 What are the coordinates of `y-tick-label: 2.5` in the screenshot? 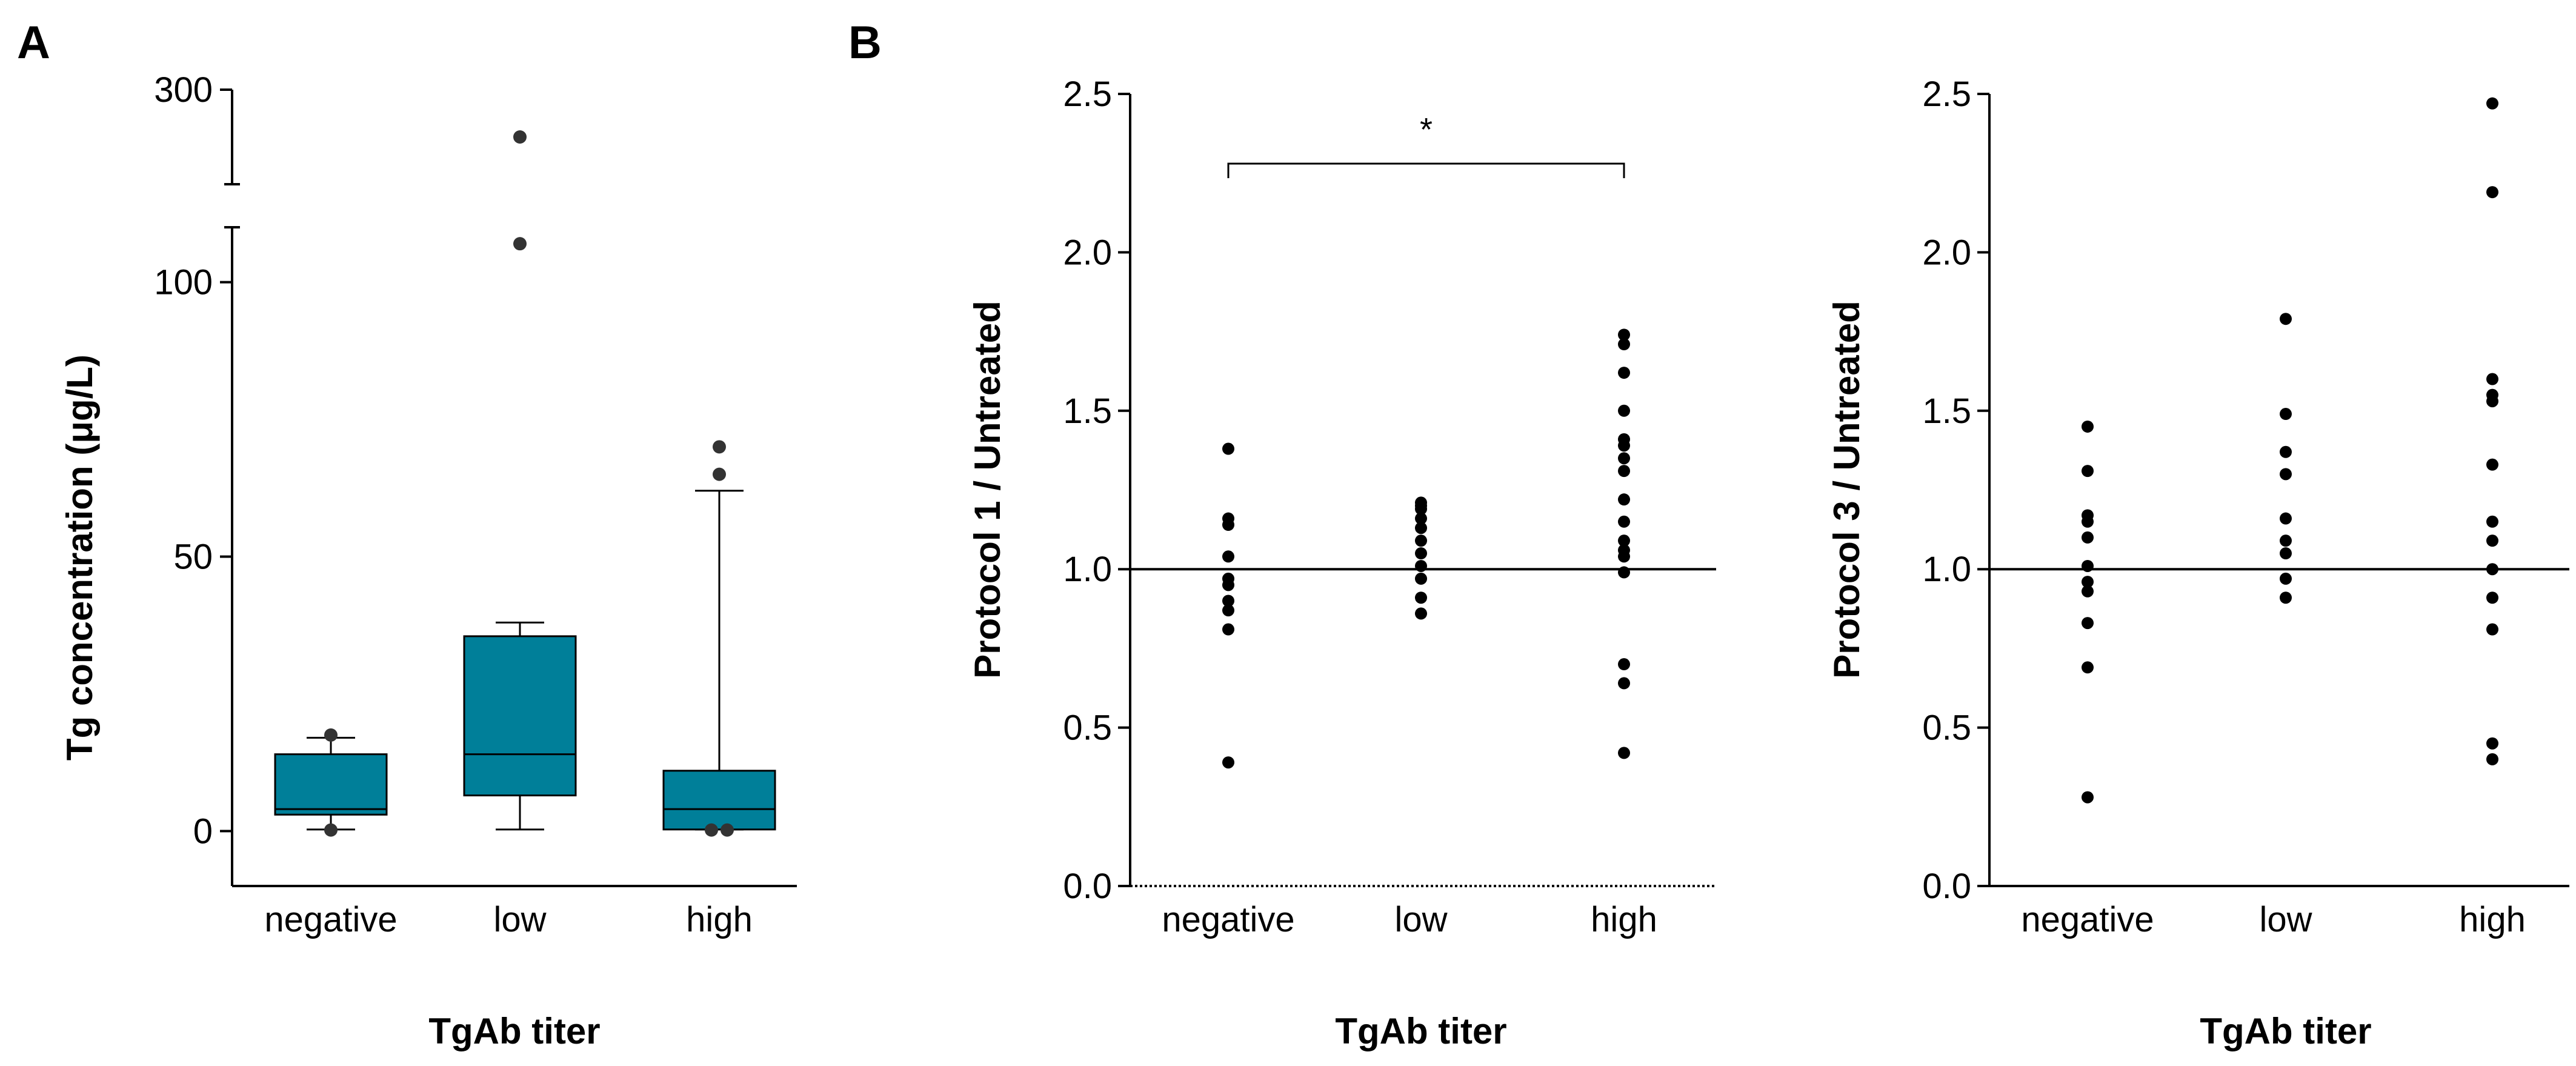 It's located at (1087, 94).